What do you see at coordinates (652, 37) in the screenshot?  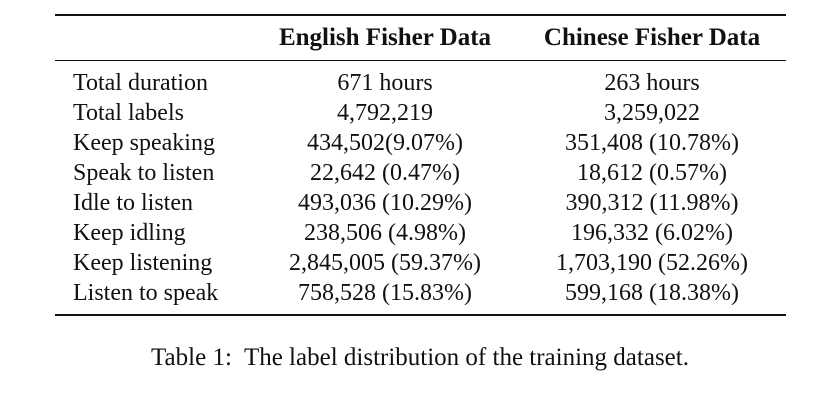 I see `column-header-chinese: Chinese Fisher Data` at bounding box center [652, 37].